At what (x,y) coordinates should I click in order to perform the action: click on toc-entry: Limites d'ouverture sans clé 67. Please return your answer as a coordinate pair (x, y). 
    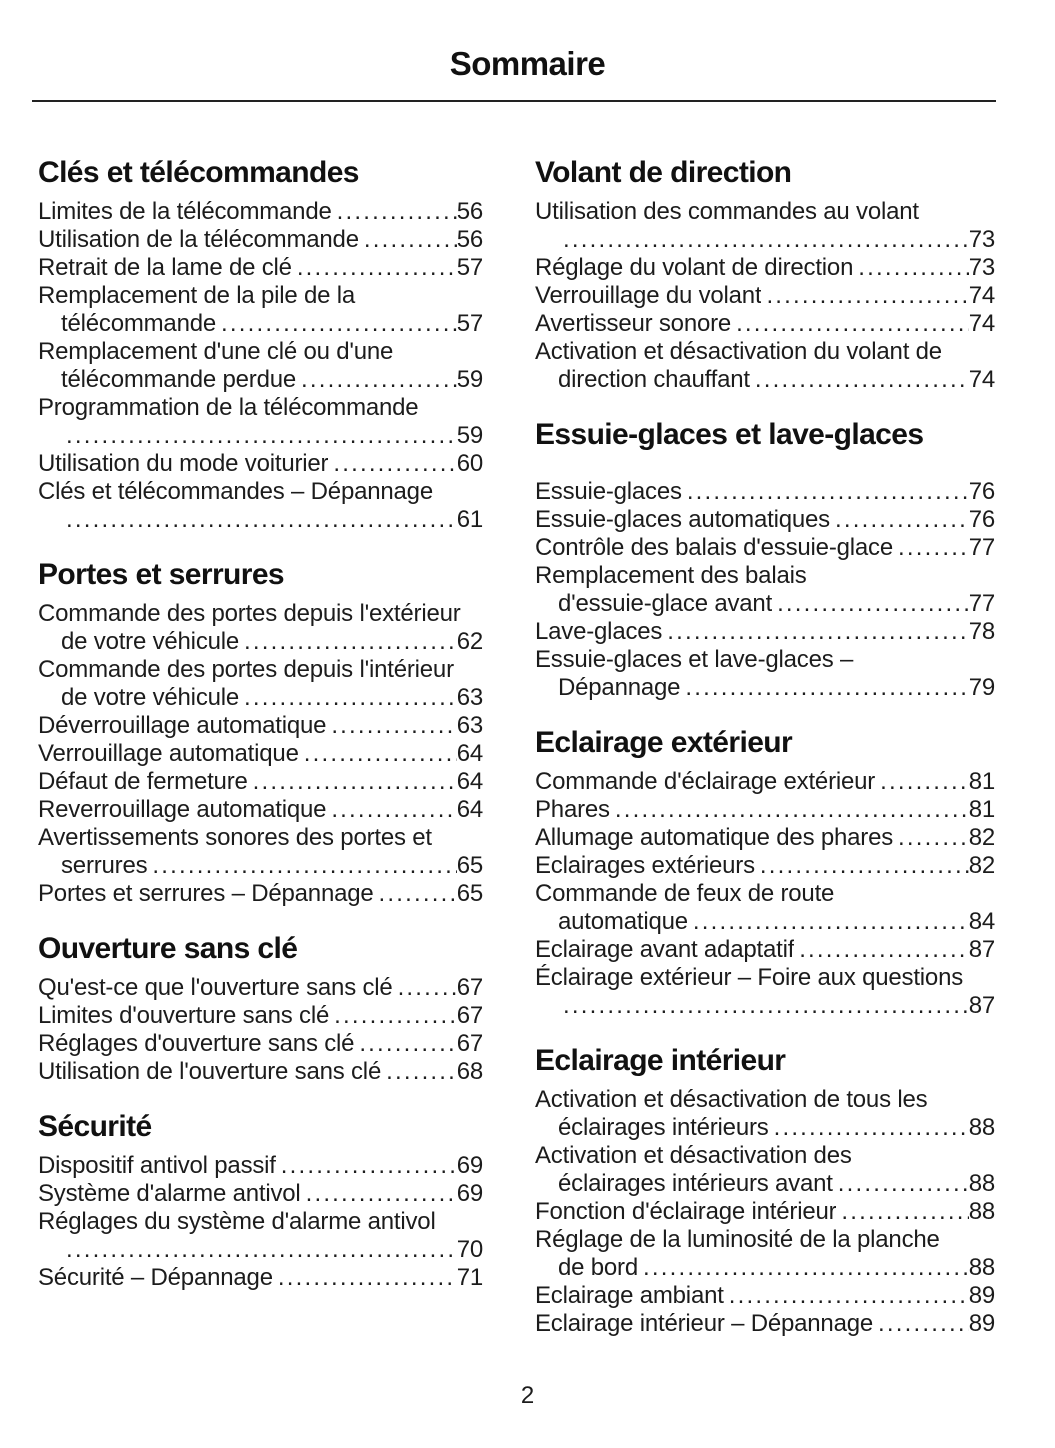
    Looking at the image, I should click on (260, 1016).